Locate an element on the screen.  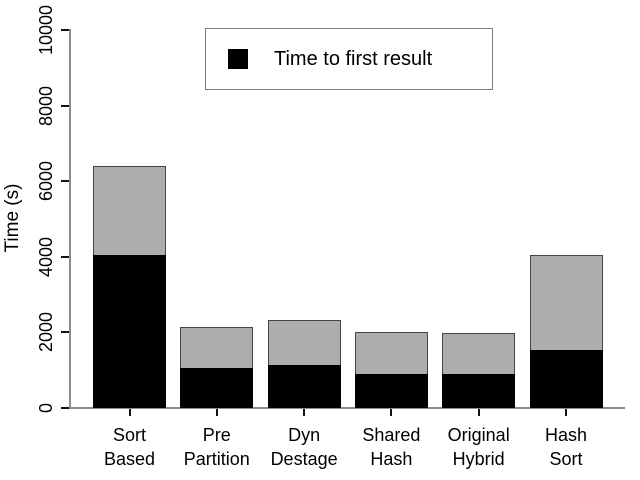
x-category-label: Original Hybrid is located at coordinates (478, 447).